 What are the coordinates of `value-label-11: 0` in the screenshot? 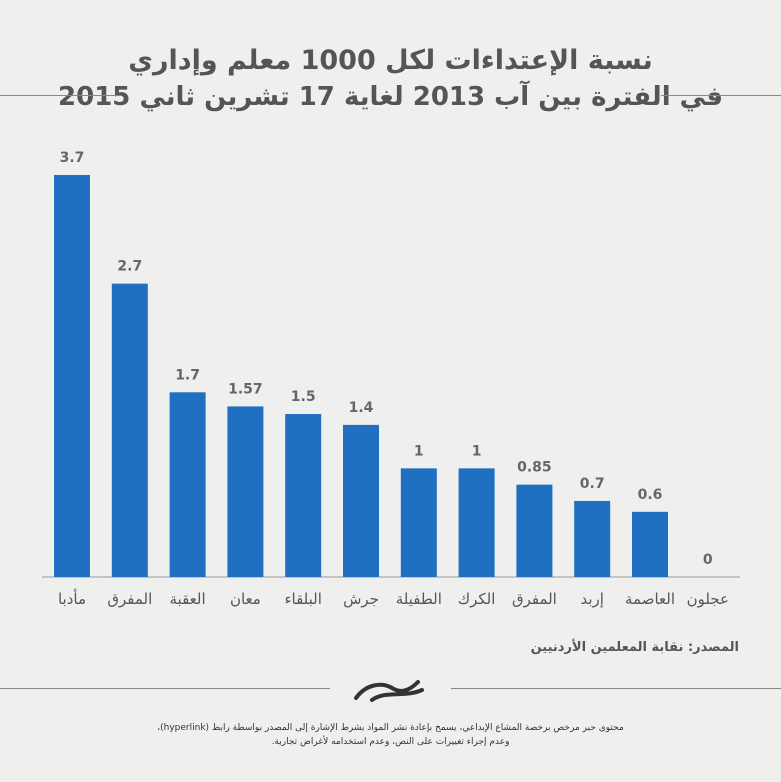 It's located at (708, 560).